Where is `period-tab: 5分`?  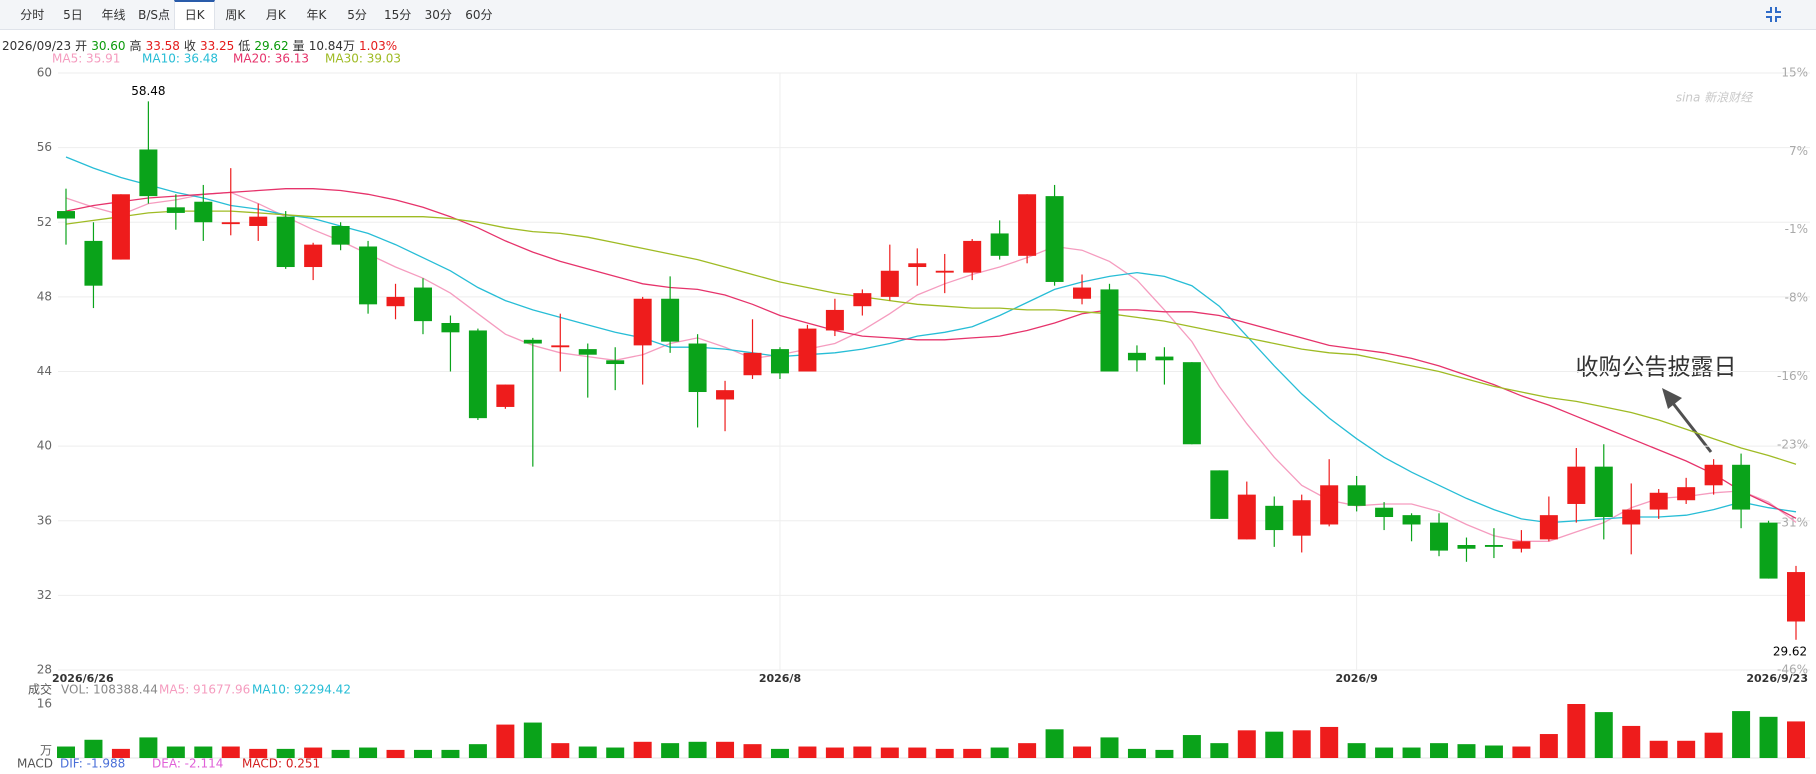 period-tab: 5分 is located at coordinates (357, 15).